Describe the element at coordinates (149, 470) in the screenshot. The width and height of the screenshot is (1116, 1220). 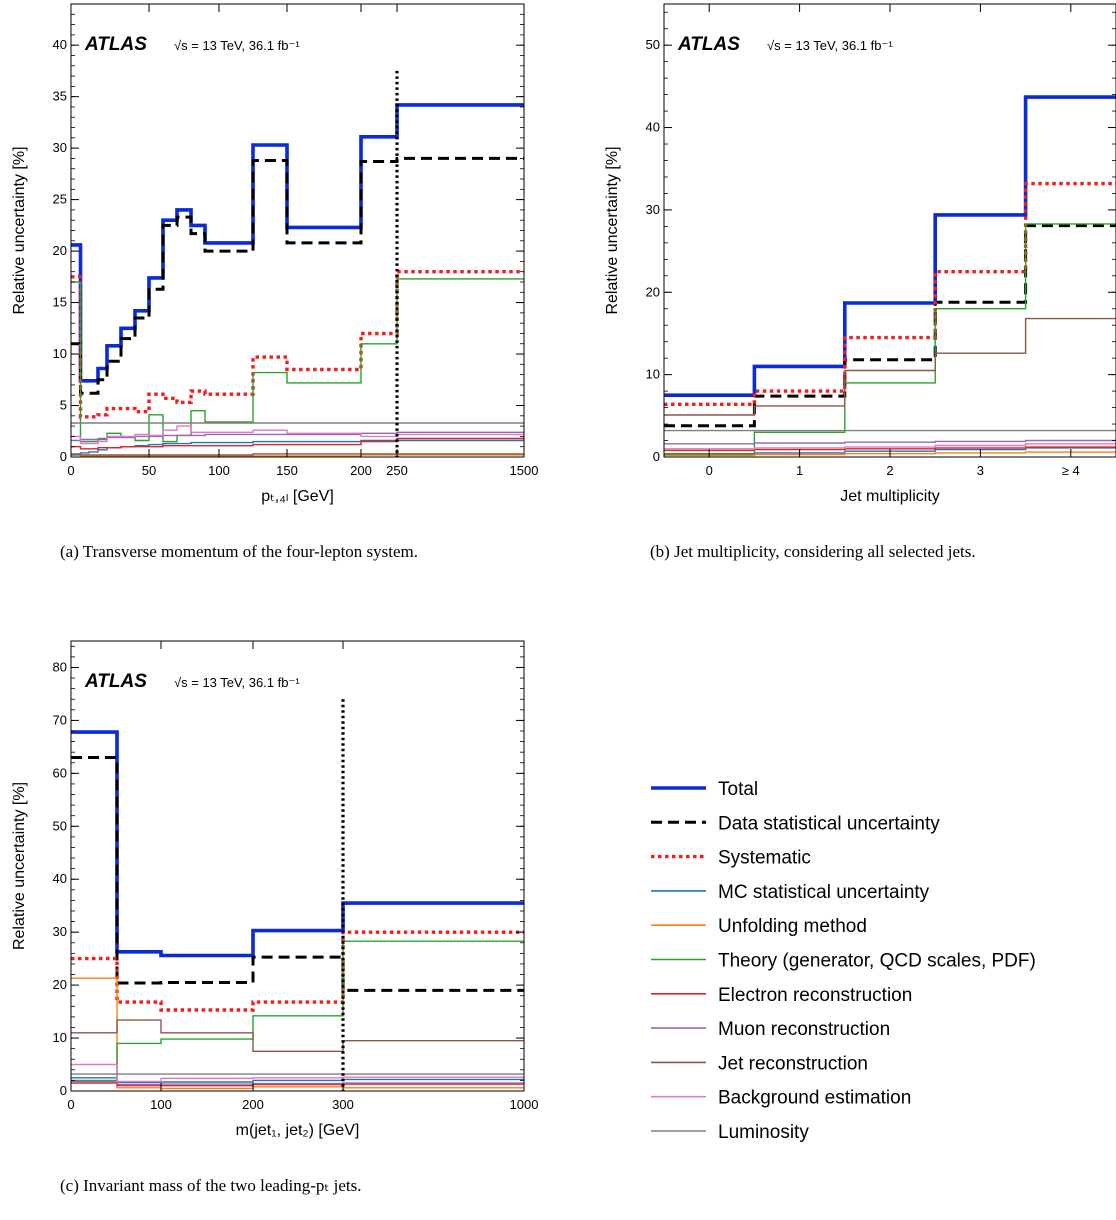
I see `x-tick-label-a: 50` at that location.